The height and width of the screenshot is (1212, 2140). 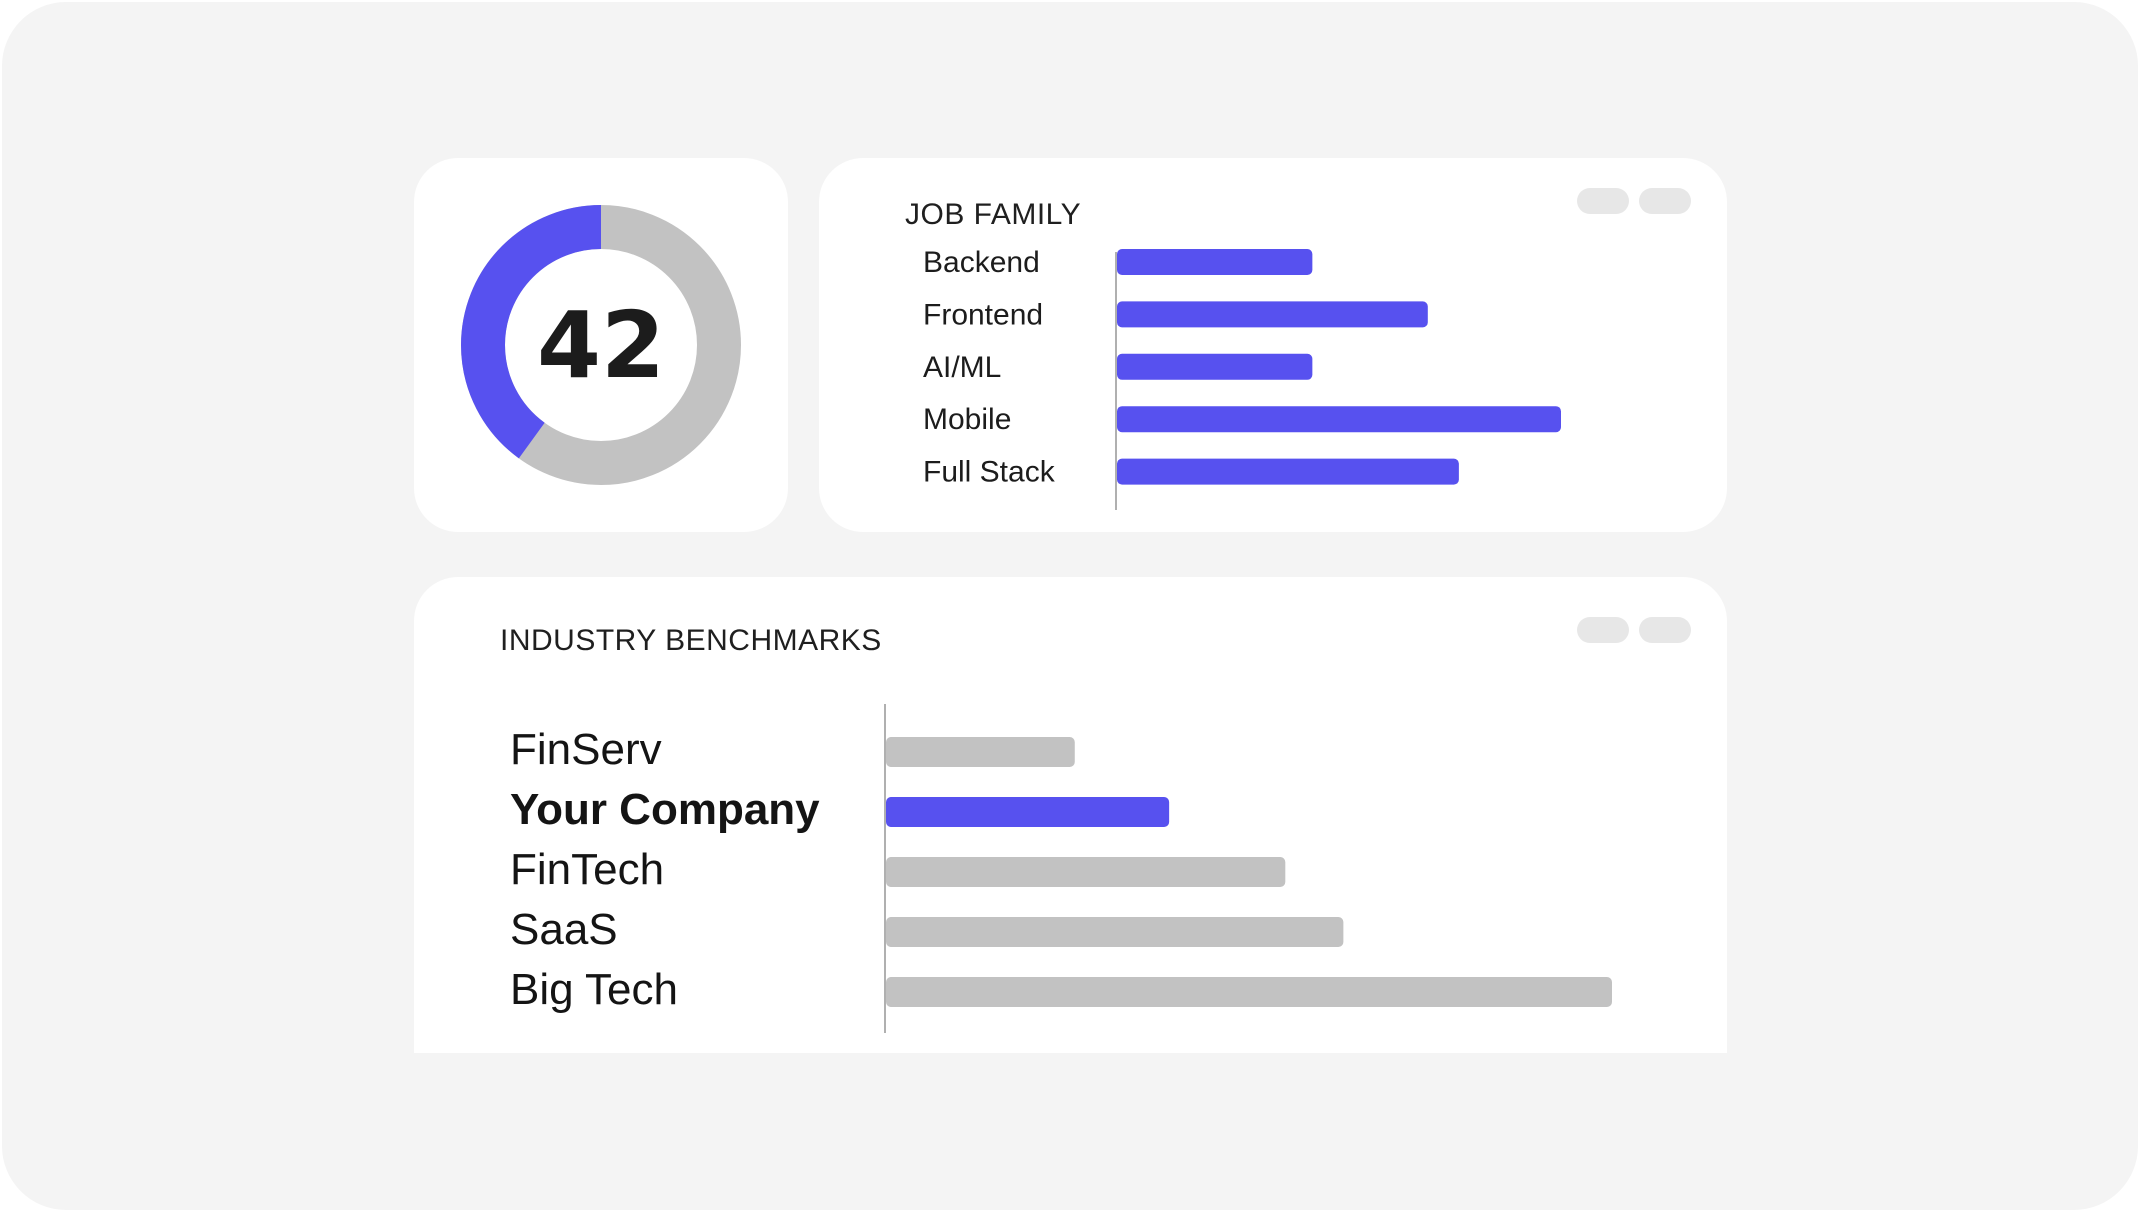 I want to click on gauge-card: 42, so click(x=601, y=345).